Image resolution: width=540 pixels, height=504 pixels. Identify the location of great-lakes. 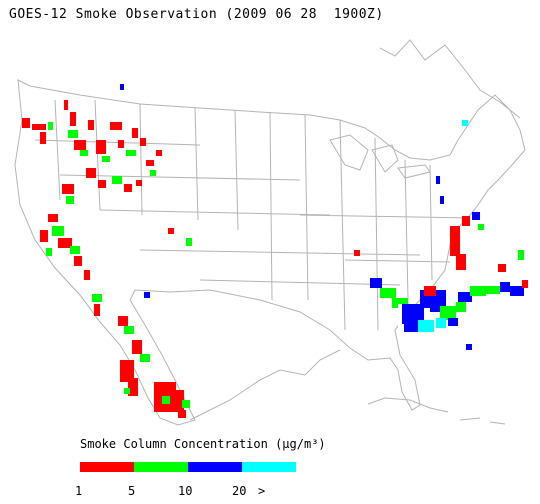
(380, 156).